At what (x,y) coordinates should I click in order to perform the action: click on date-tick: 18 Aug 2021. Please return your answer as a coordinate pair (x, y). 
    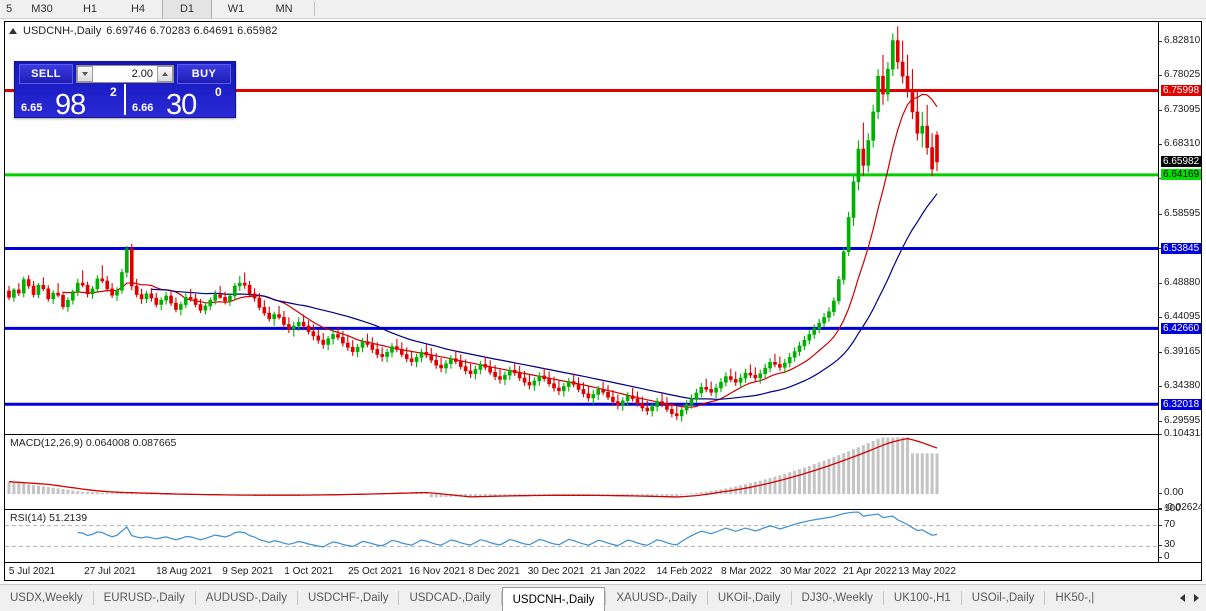
    Looking at the image, I should click on (184, 571).